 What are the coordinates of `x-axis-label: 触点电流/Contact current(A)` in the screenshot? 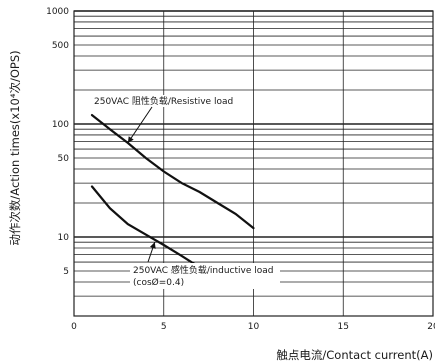 It's located at (354, 355).